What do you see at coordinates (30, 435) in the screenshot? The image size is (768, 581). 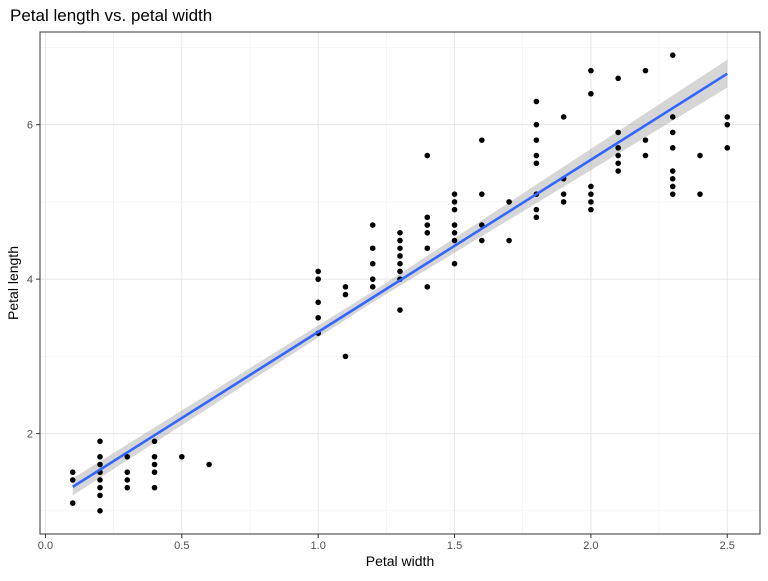 I see `y-tick-label: 2` at bounding box center [30, 435].